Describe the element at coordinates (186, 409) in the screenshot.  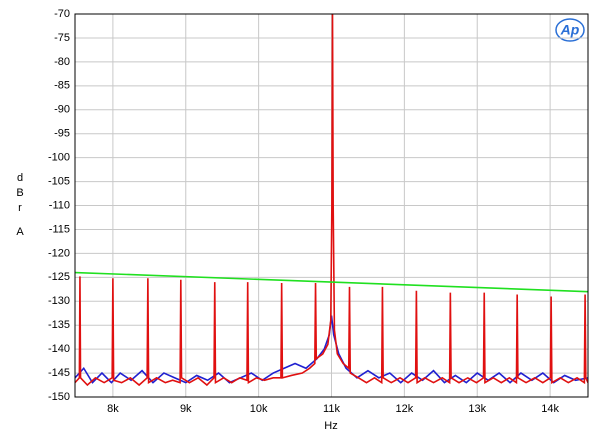
I see `x-tick-label: 9k` at that location.